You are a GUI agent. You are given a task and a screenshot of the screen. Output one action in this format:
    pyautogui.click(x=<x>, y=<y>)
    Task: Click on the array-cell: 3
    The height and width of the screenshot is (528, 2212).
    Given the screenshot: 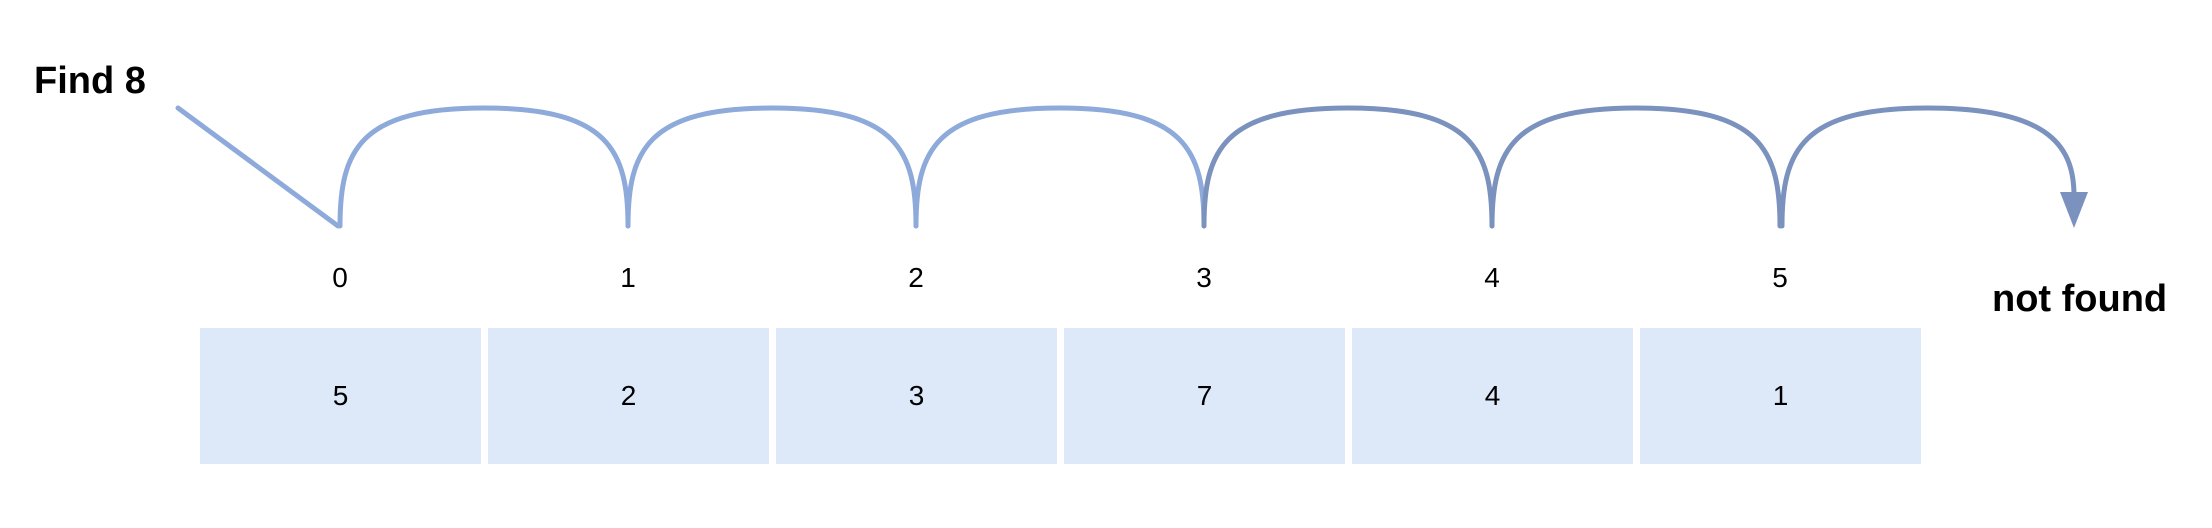 What is the action you would take?
    pyautogui.click(x=916, y=396)
    